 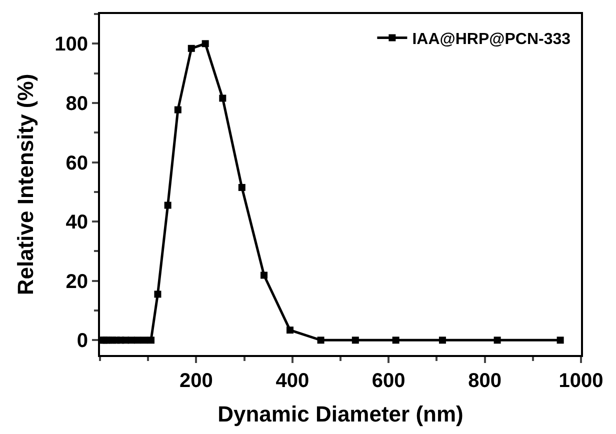 What do you see at coordinates (341, 413) in the screenshot?
I see `x-axis-title: Dynamic Diameter (nm)` at bounding box center [341, 413].